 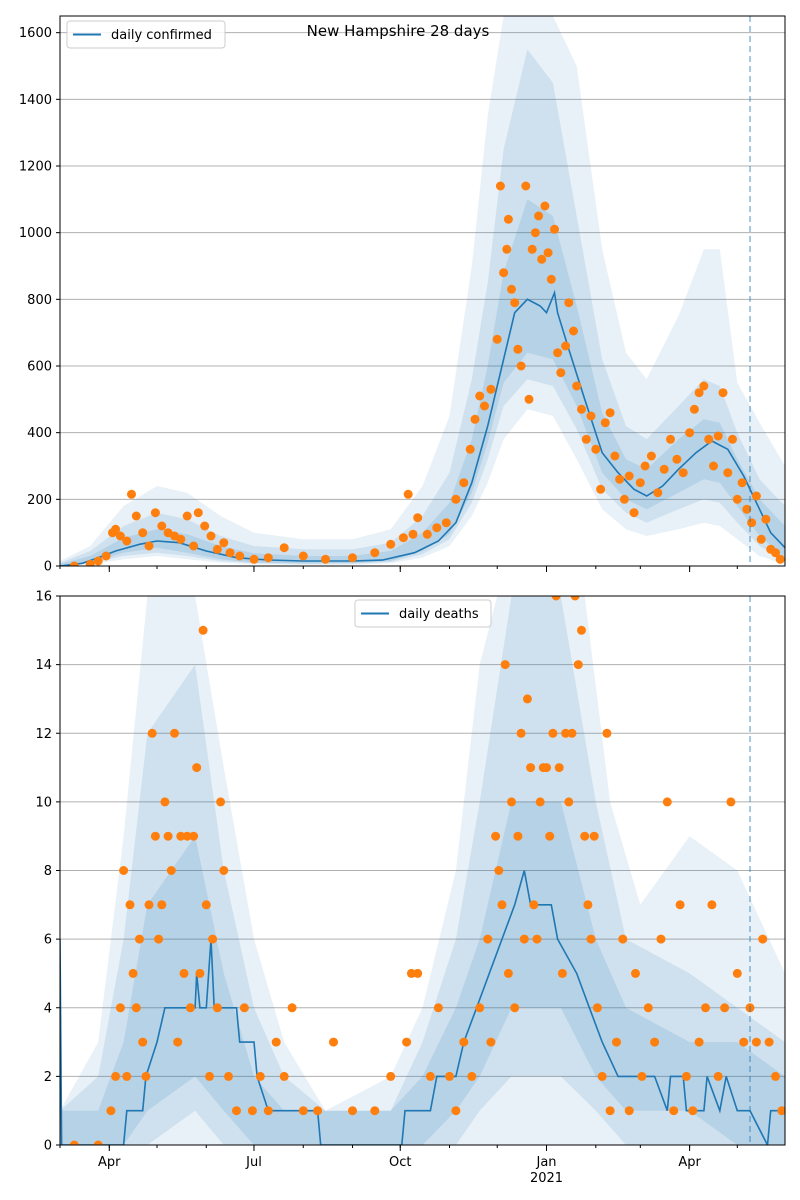 What do you see at coordinates (35, 33) in the screenshot?
I see `top-ytick-label: 1600` at bounding box center [35, 33].